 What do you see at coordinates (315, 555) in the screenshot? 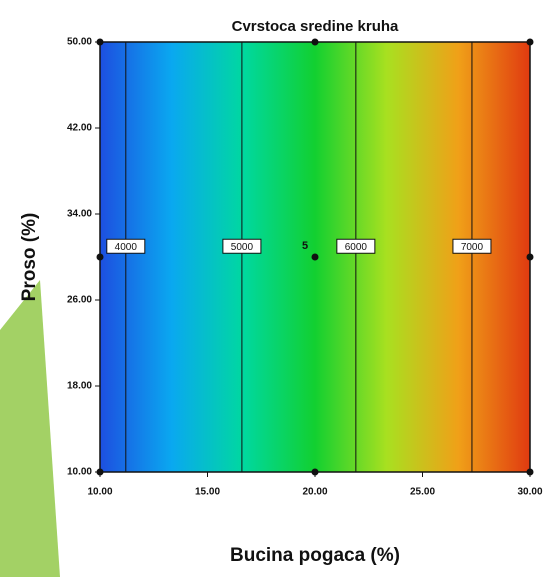
I see `x-axis-title: Bucina pogaca (%)` at bounding box center [315, 555].